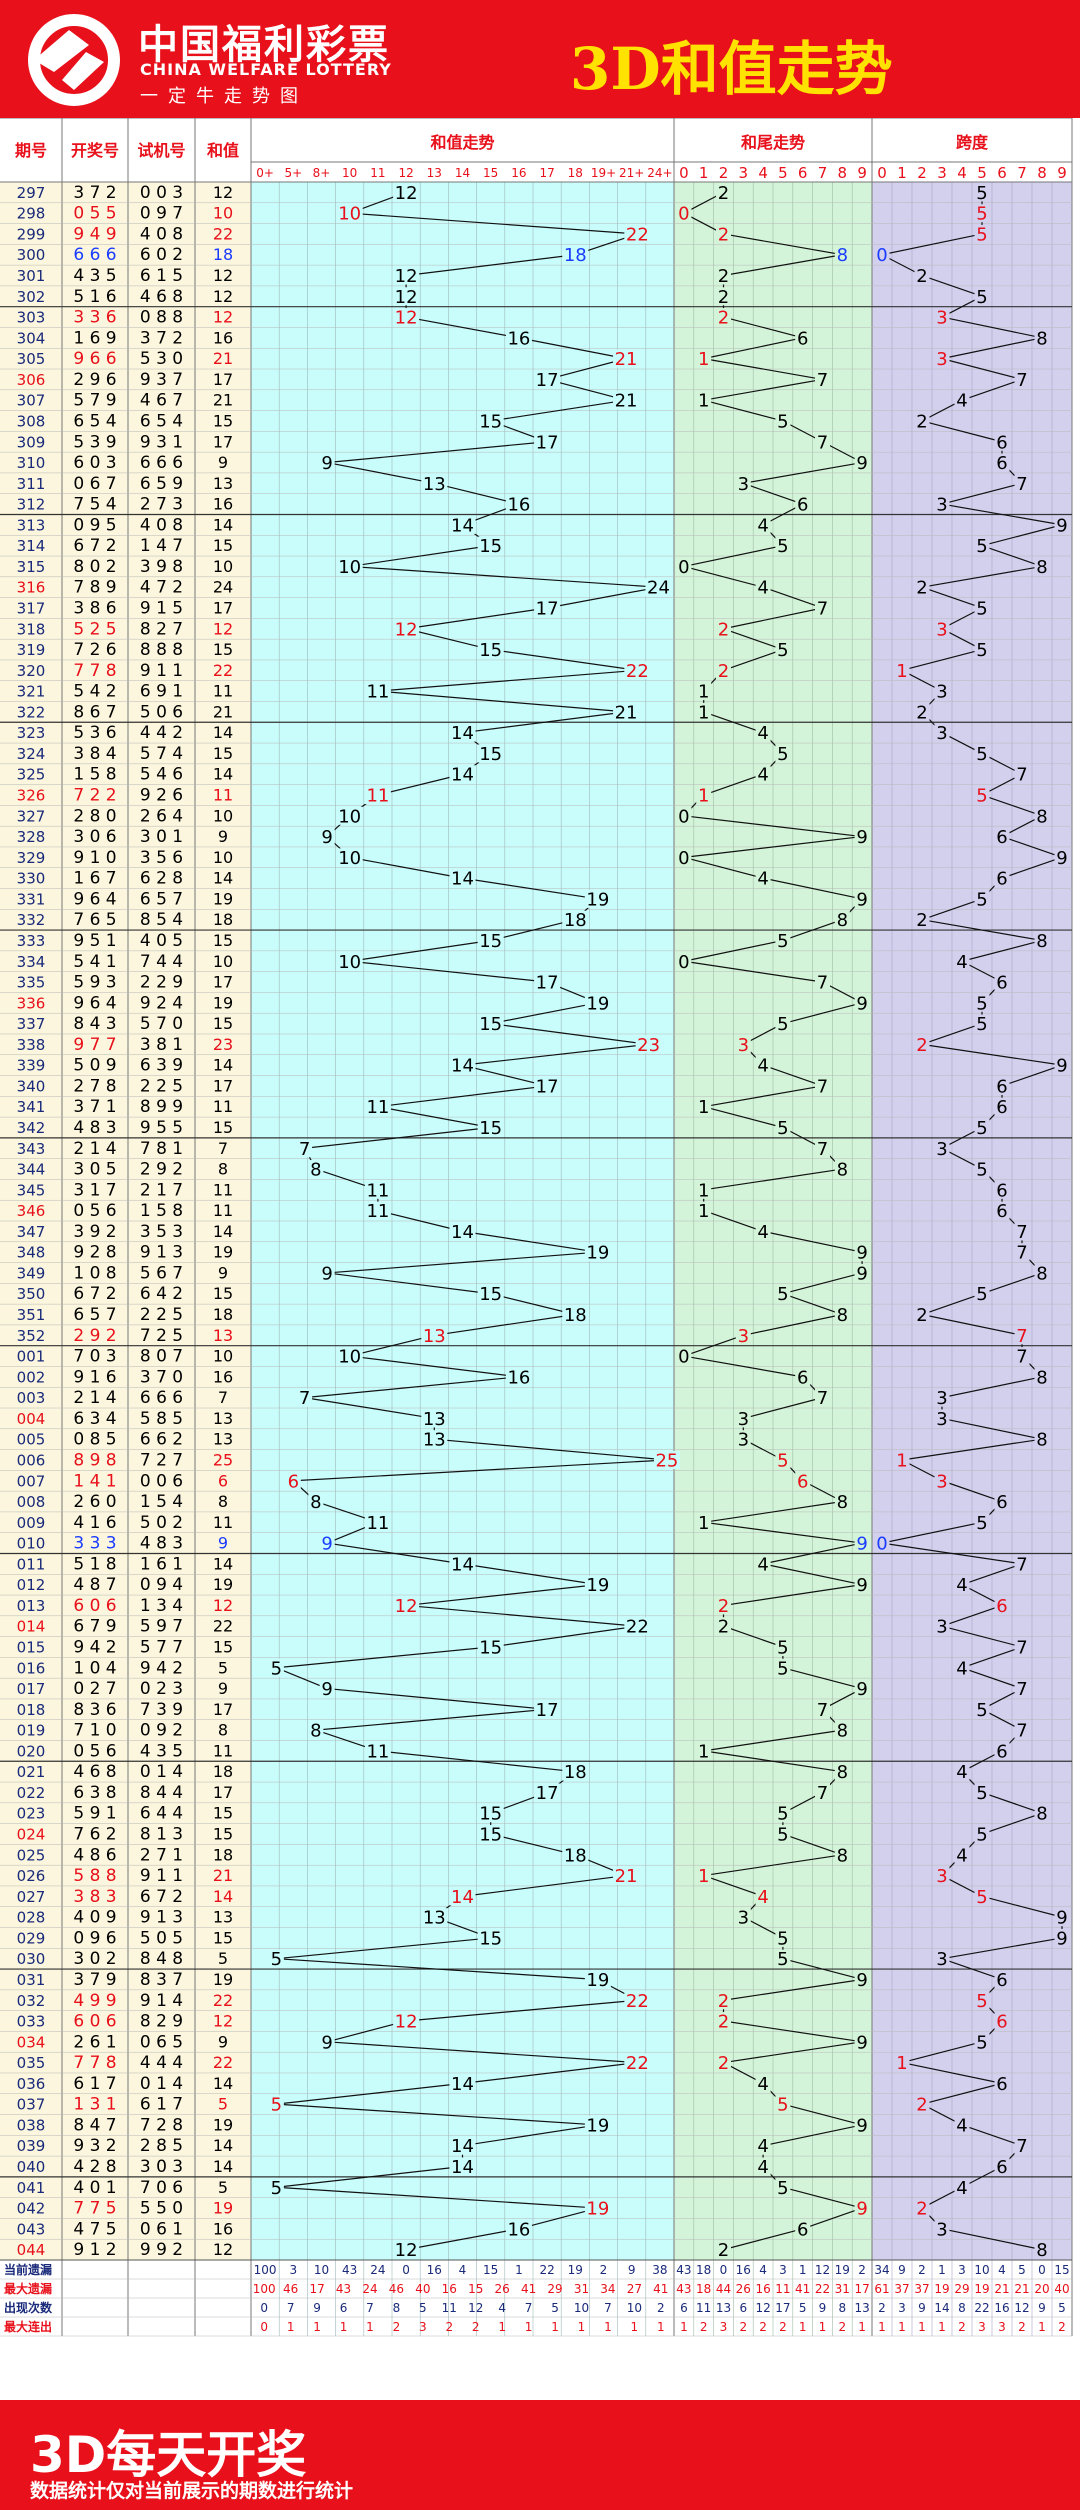  What do you see at coordinates (597, 1585) in the screenshot?
I see `sum-point: 19` at bounding box center [597, 1585].